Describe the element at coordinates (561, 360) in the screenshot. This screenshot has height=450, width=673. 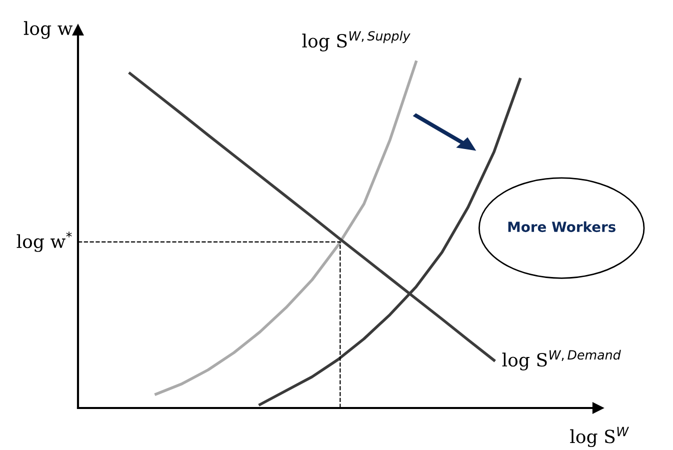
I see `series-label: log S$^{W,Demand}$` at that location.